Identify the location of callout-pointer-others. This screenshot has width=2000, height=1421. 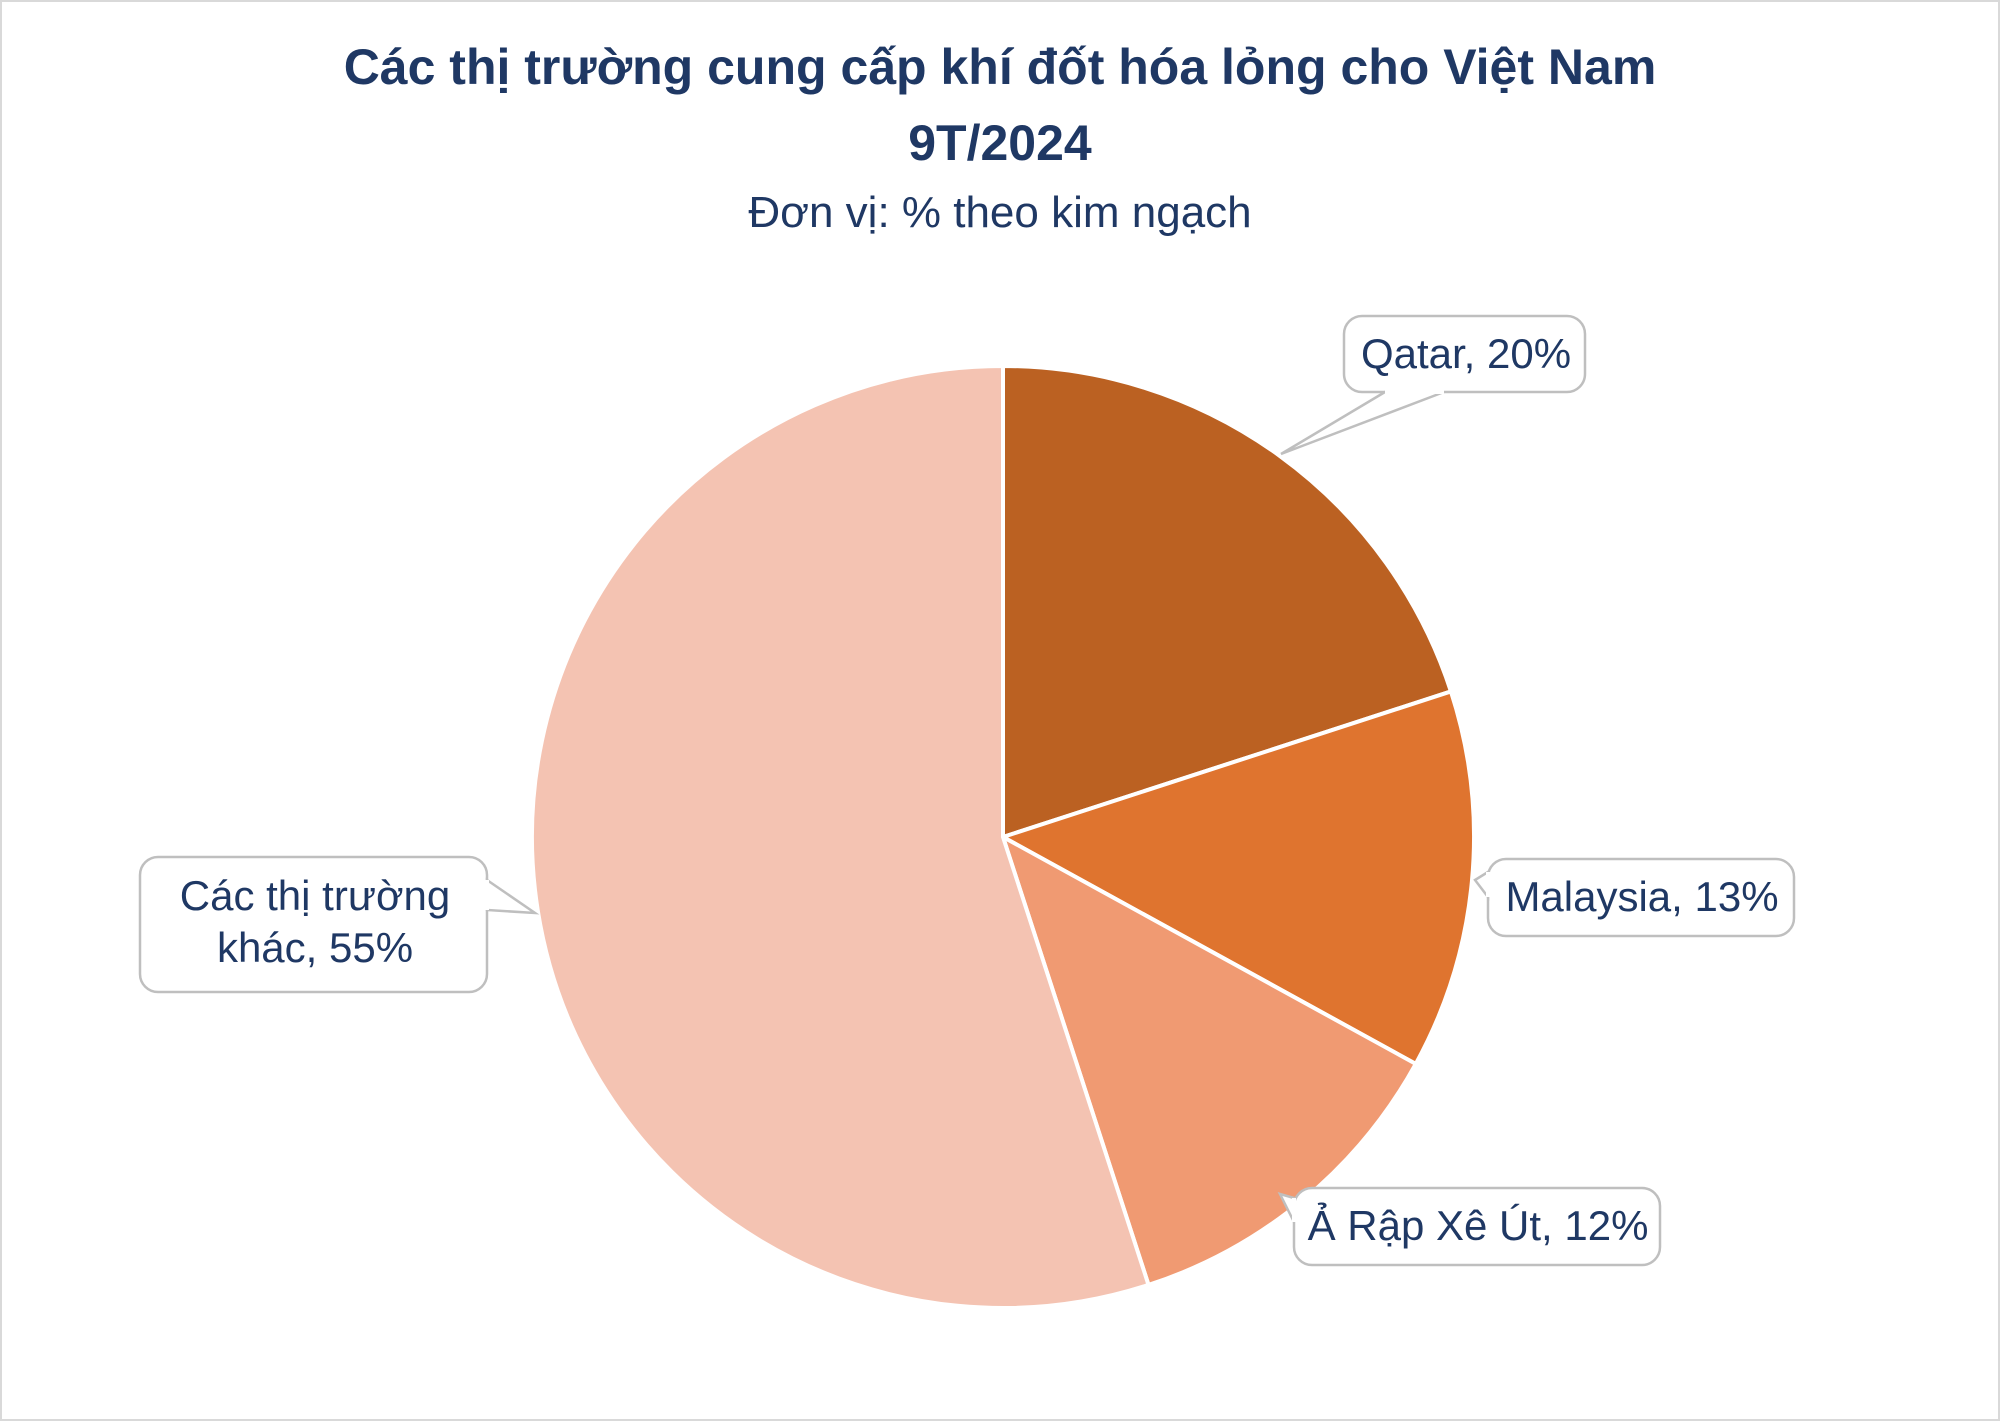
(512, 896).